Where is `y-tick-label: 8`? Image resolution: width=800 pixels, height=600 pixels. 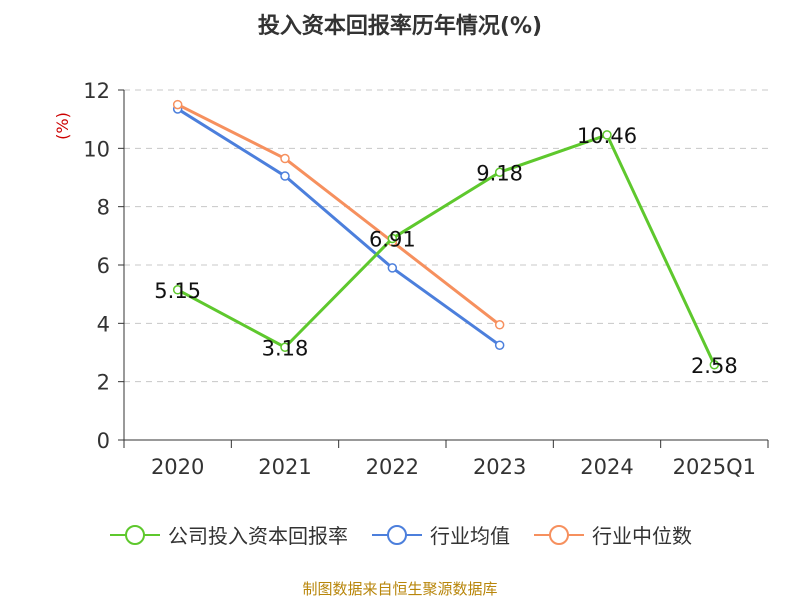
y-tick-label: 8 is located at coordinates (103, 208).